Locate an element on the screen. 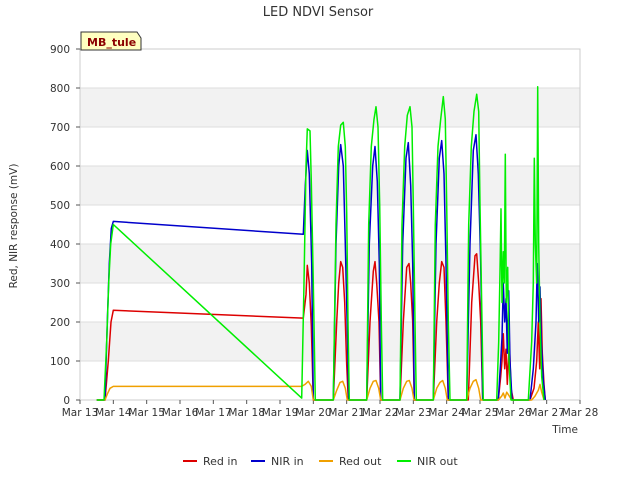  legend-item-nir-out: NIR out is located at coordinates (427, 461).